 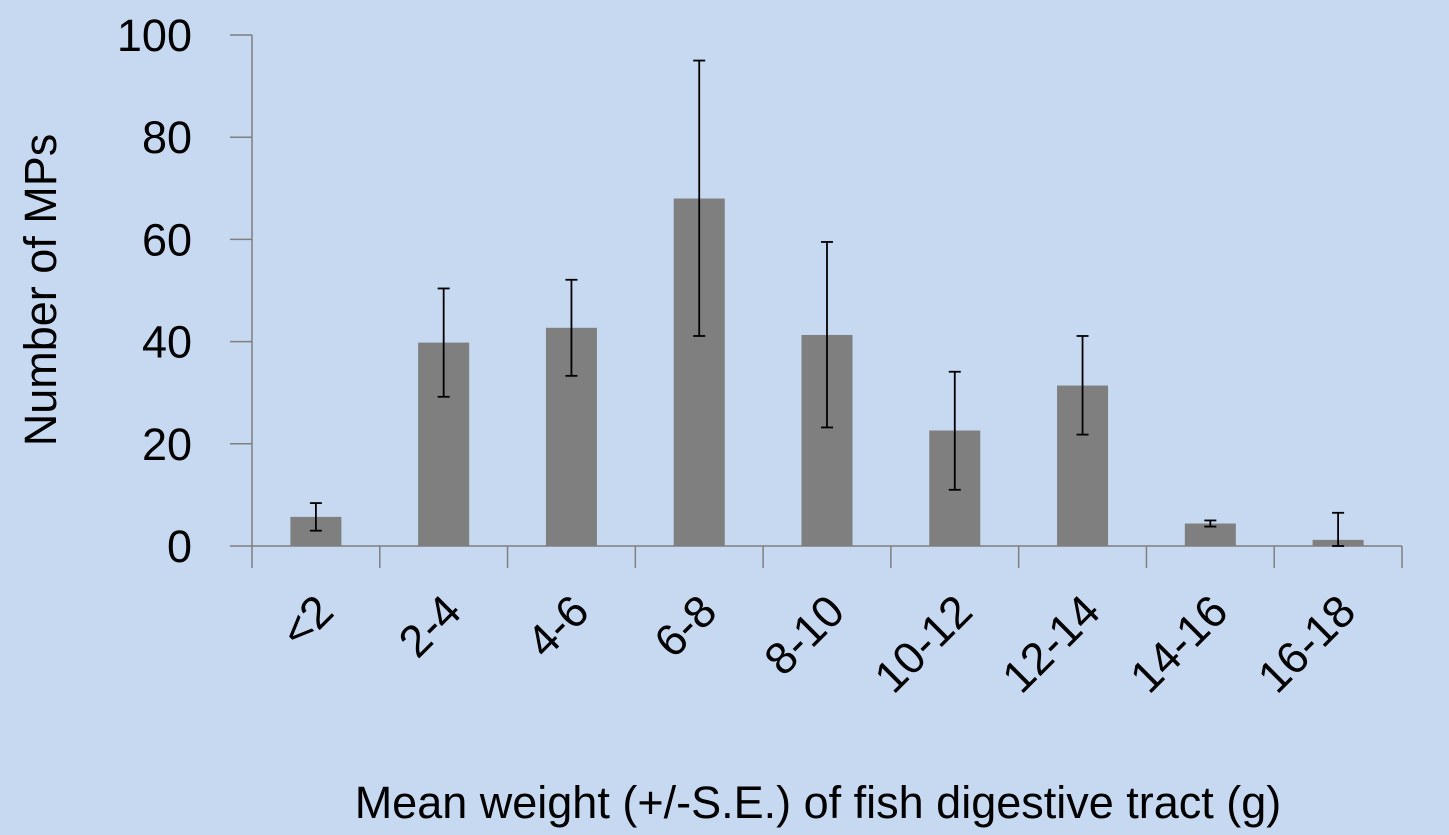 What do you see at coordinates (40, 290) in the screenshot?
I see `y-axis-title: Number of MPs` at bounding box center [40, 290].